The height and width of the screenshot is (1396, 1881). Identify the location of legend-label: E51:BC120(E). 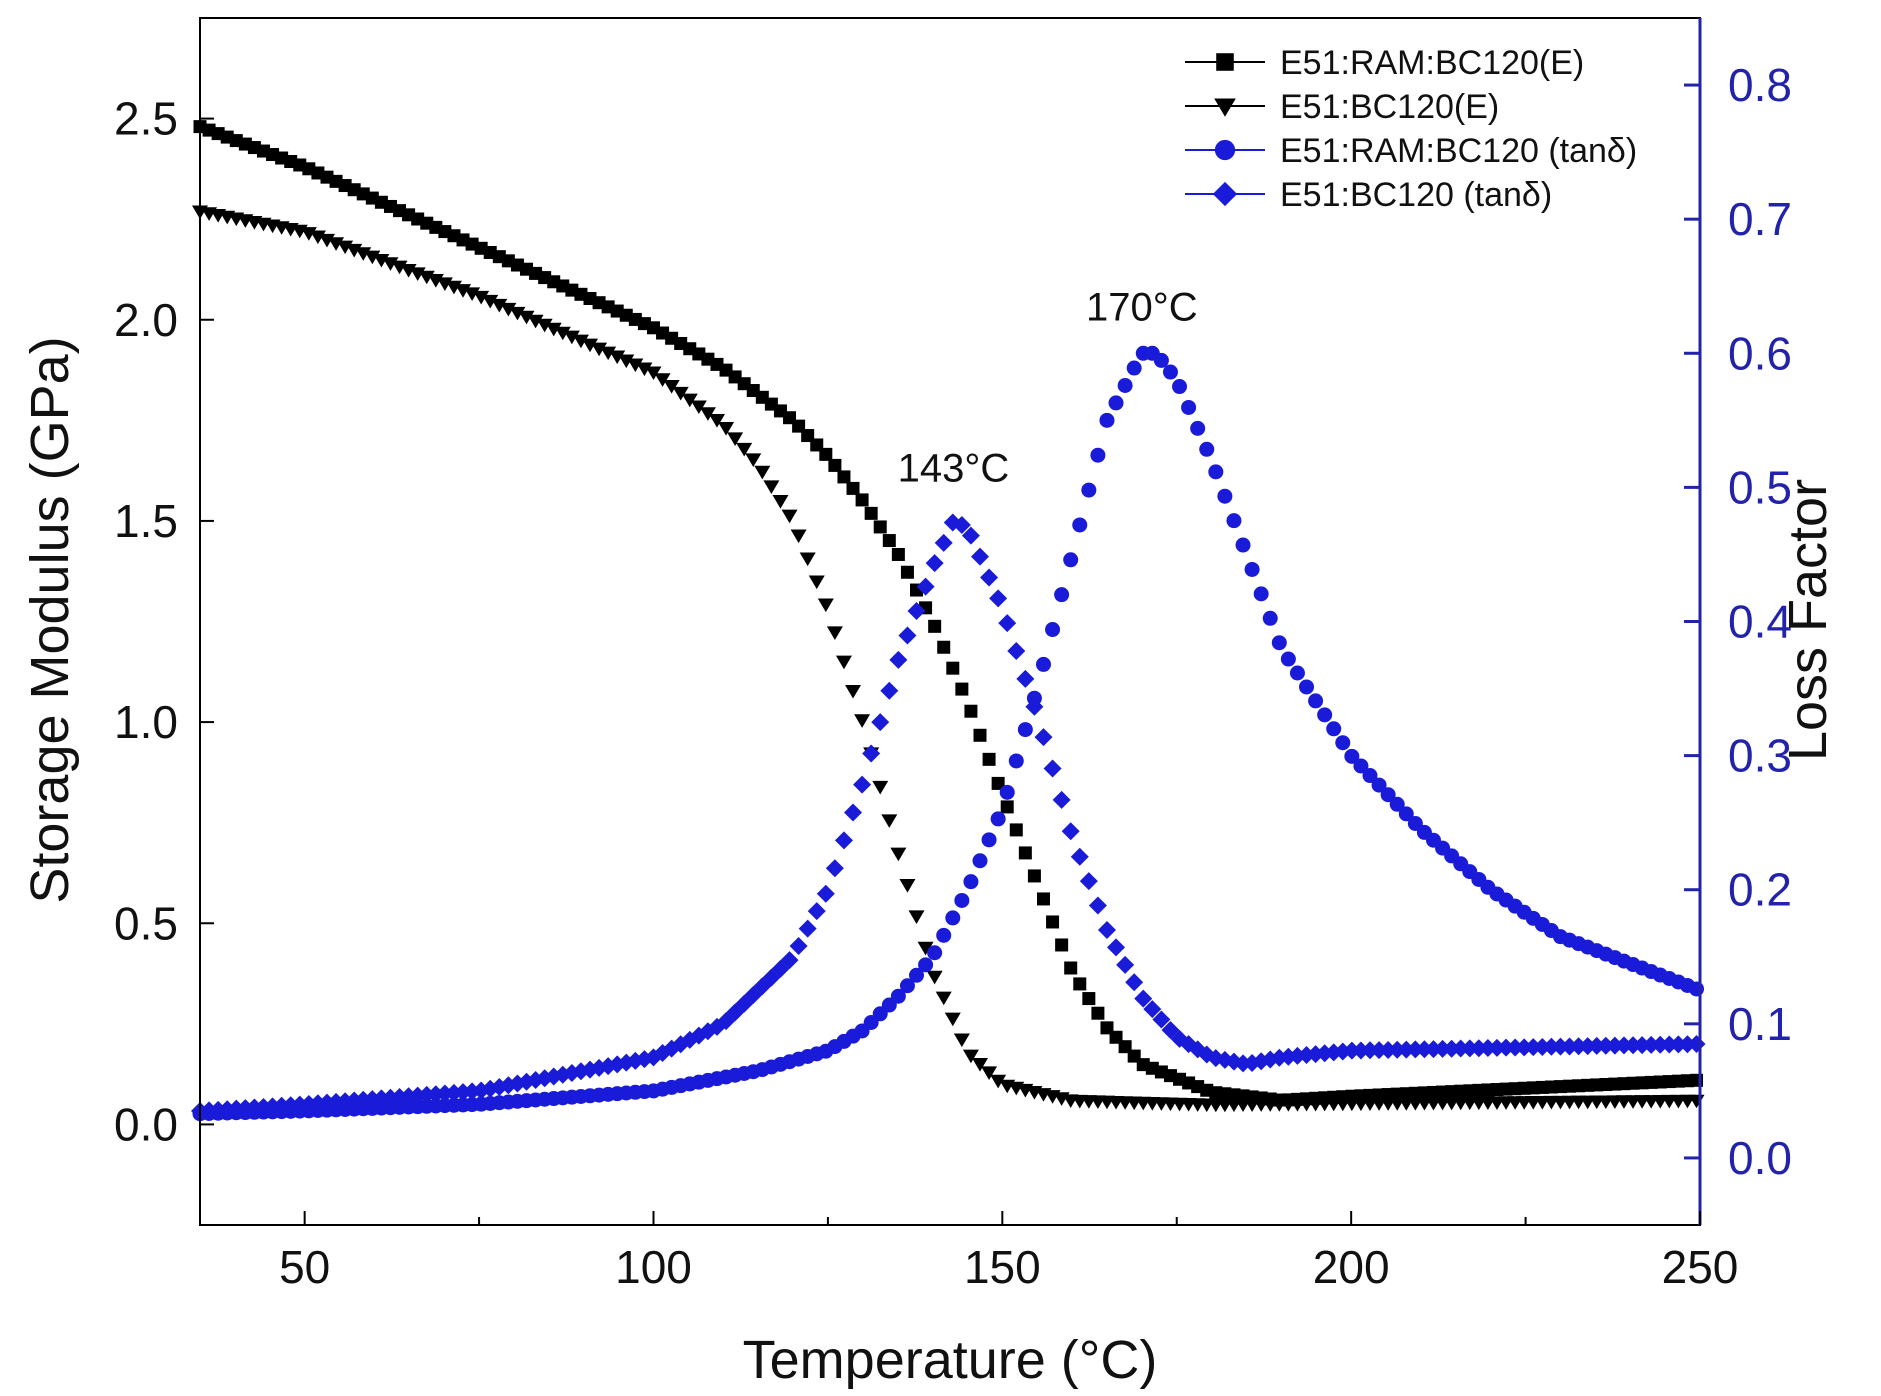
(1389, 107).